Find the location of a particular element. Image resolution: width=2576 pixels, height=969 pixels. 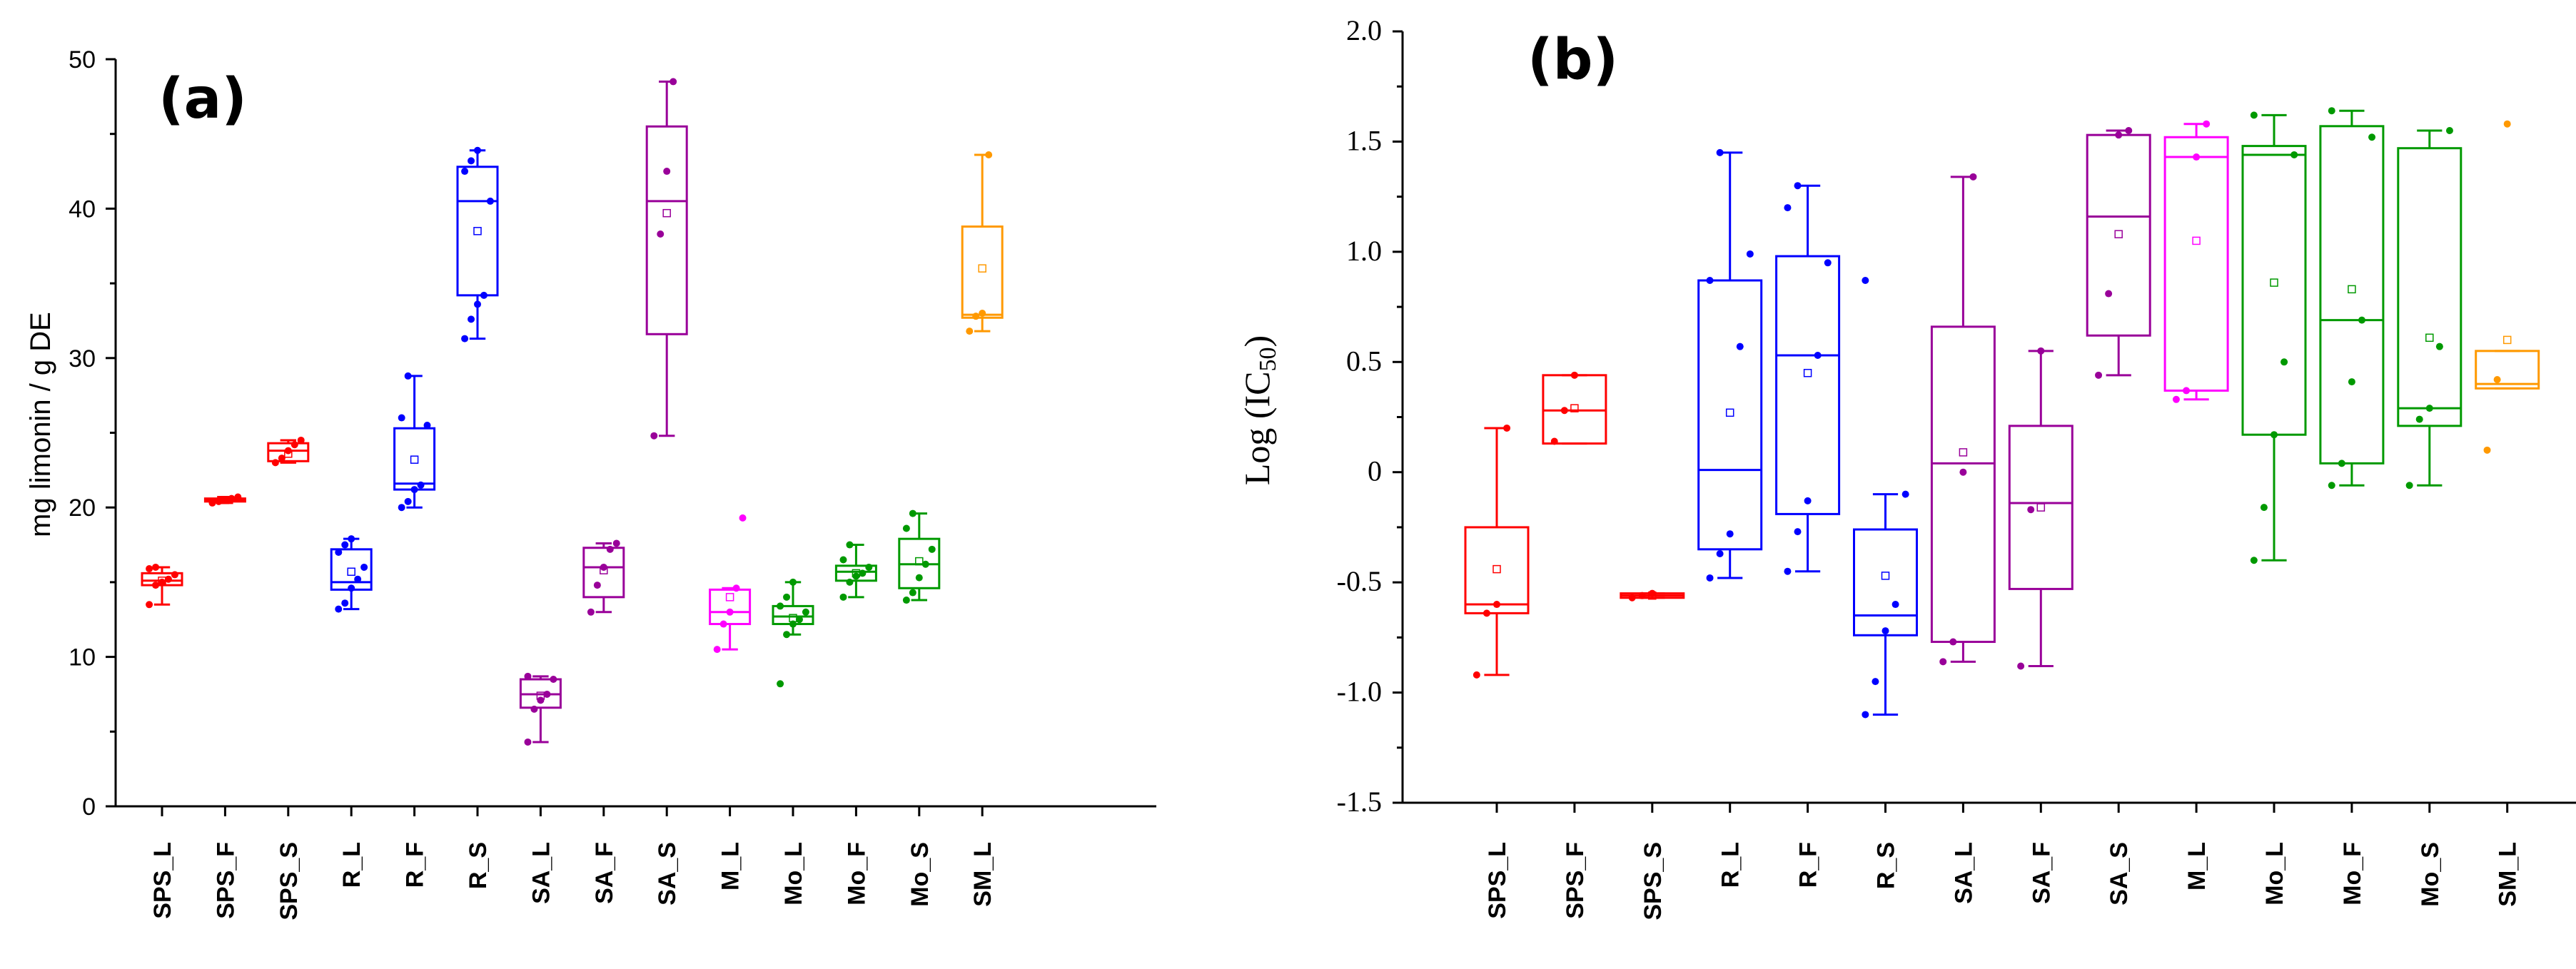

box-group-a-SA_L is located at coordinates (540, 709).